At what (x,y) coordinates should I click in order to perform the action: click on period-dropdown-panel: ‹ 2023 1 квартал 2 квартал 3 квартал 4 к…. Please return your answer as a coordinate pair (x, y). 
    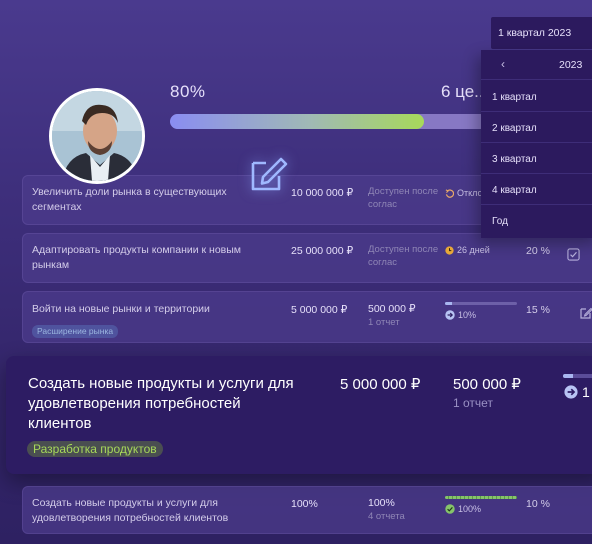
    Looking at the image, I should click on (536, 144).